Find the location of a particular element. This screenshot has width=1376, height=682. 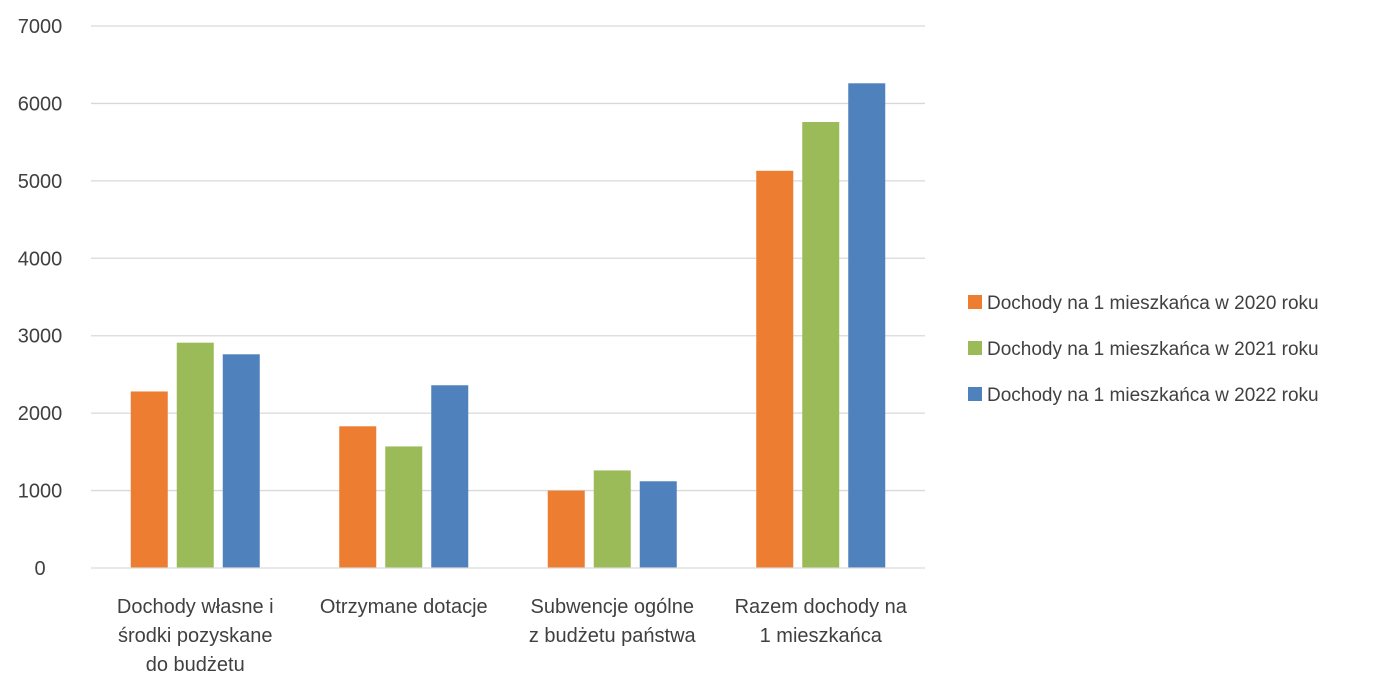

legend-label: Dochody na 1 mieszkańca w 2020 roku is located at coordinates (1153, 303).